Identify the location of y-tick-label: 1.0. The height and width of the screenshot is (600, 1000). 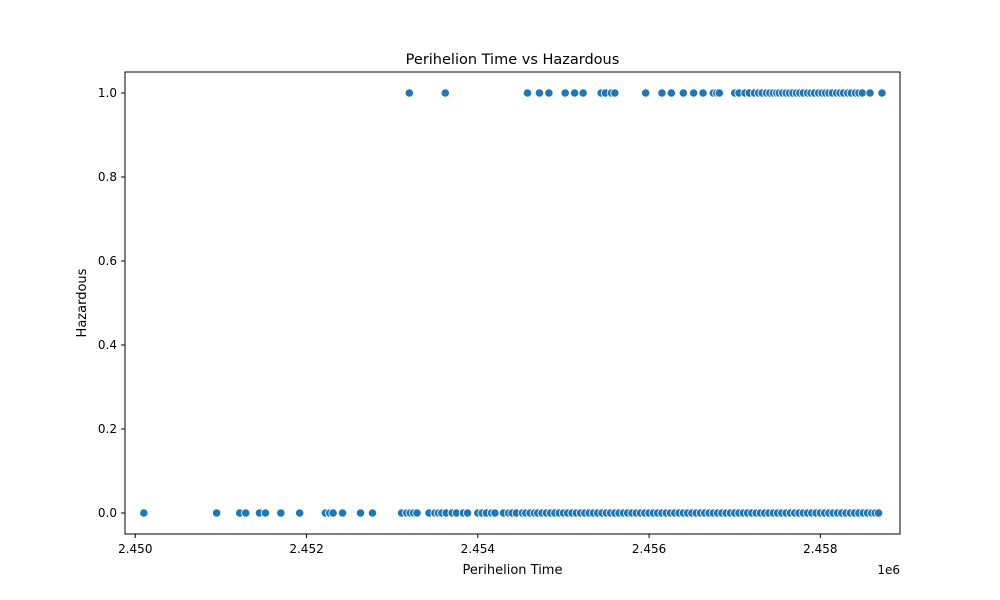
(107, 93).